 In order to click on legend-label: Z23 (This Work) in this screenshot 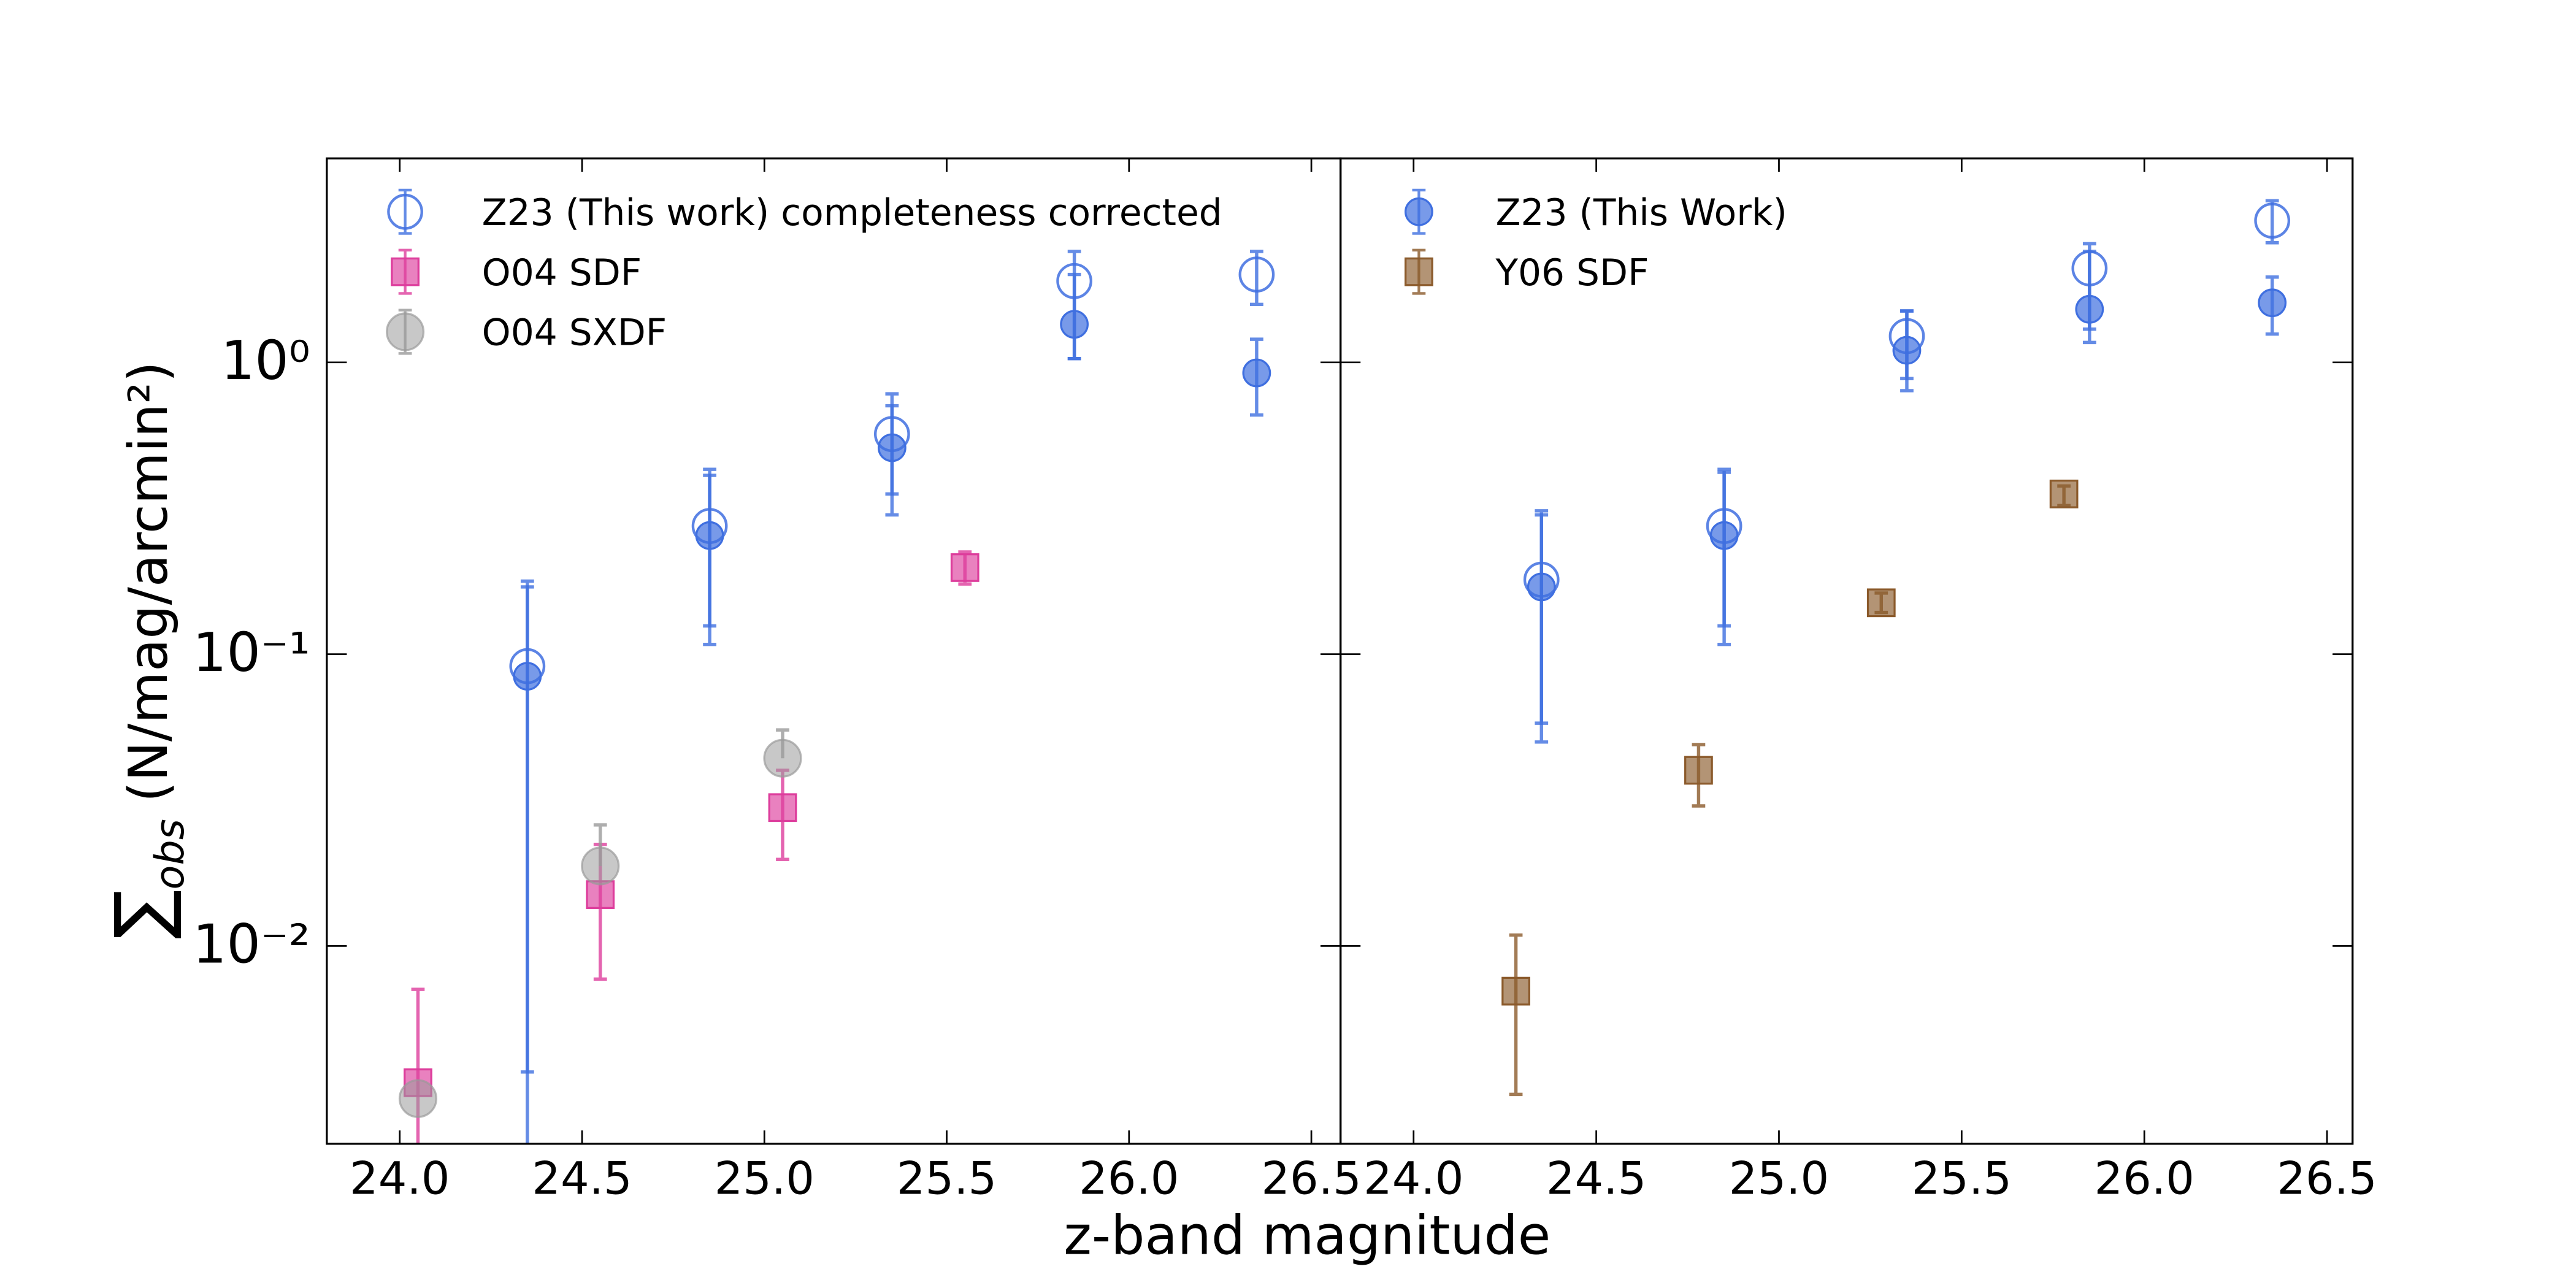, I will do `click(1641, 212)`.